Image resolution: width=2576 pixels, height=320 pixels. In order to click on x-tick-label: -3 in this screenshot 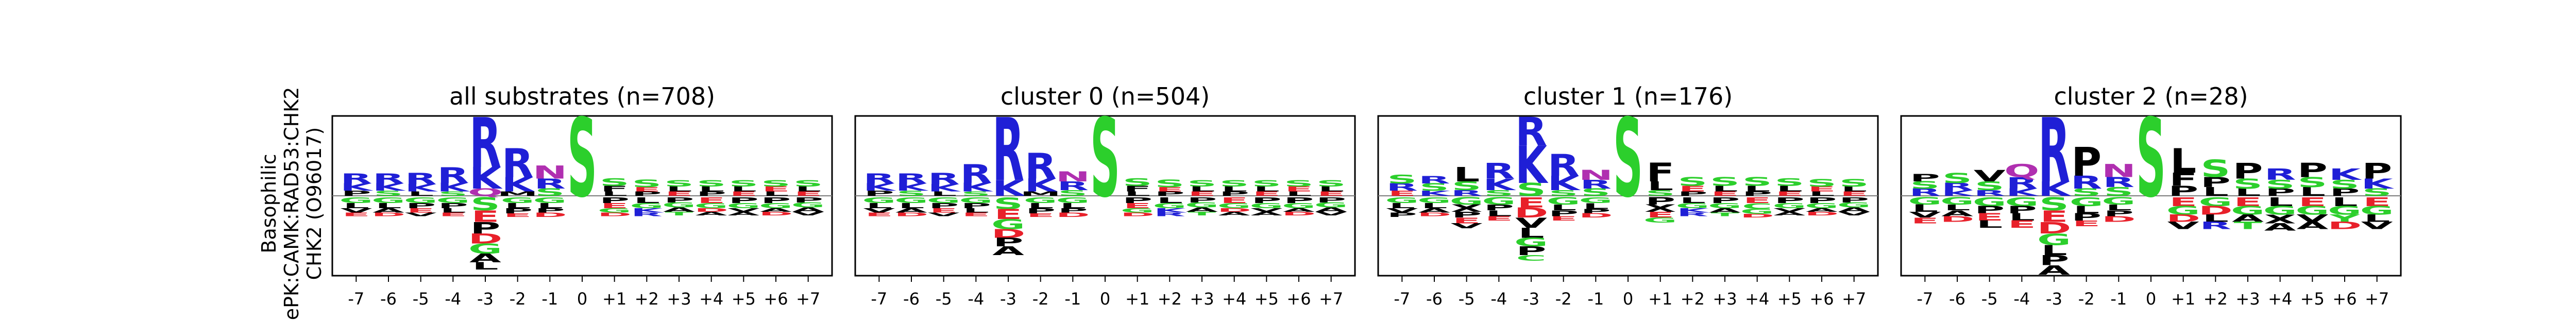, I will do `click(485, 299)`.